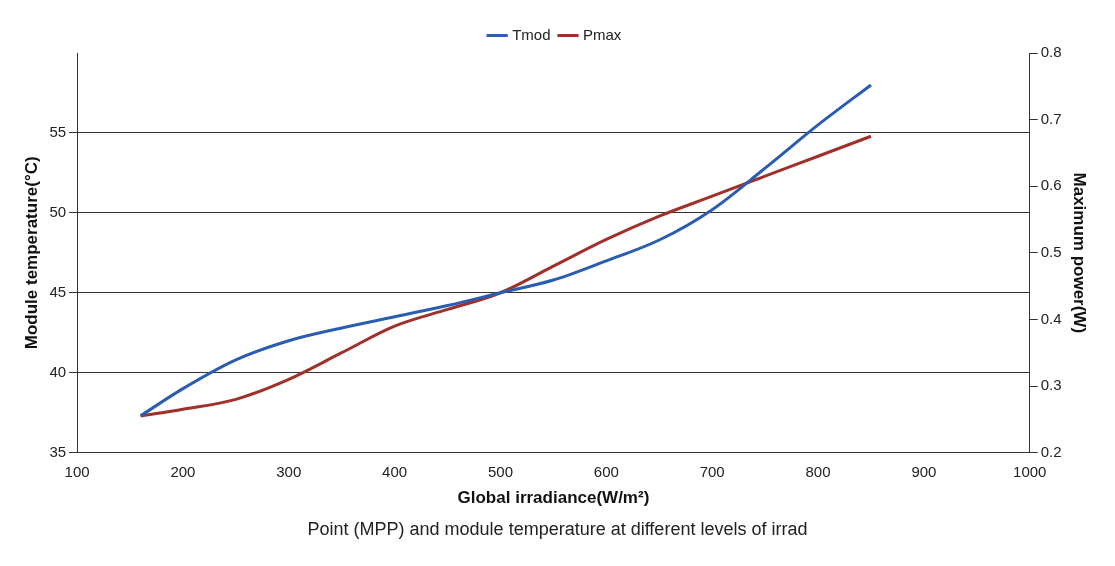 The width and height of the screenshot is (1115, 566). Describe the element at coordinates (58, 371) in the screenshot. I see `y-tick-label: 40` at that location.